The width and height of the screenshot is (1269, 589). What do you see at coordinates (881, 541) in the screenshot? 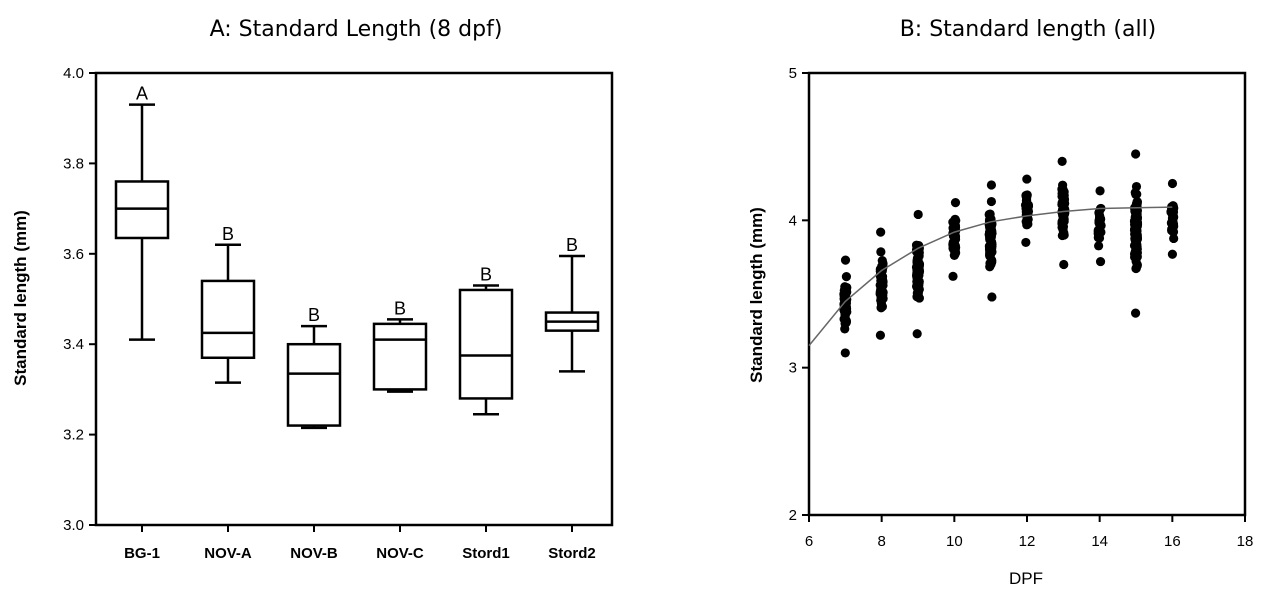
I see `x-tick-label: 8` at bounding box center [881, 541].